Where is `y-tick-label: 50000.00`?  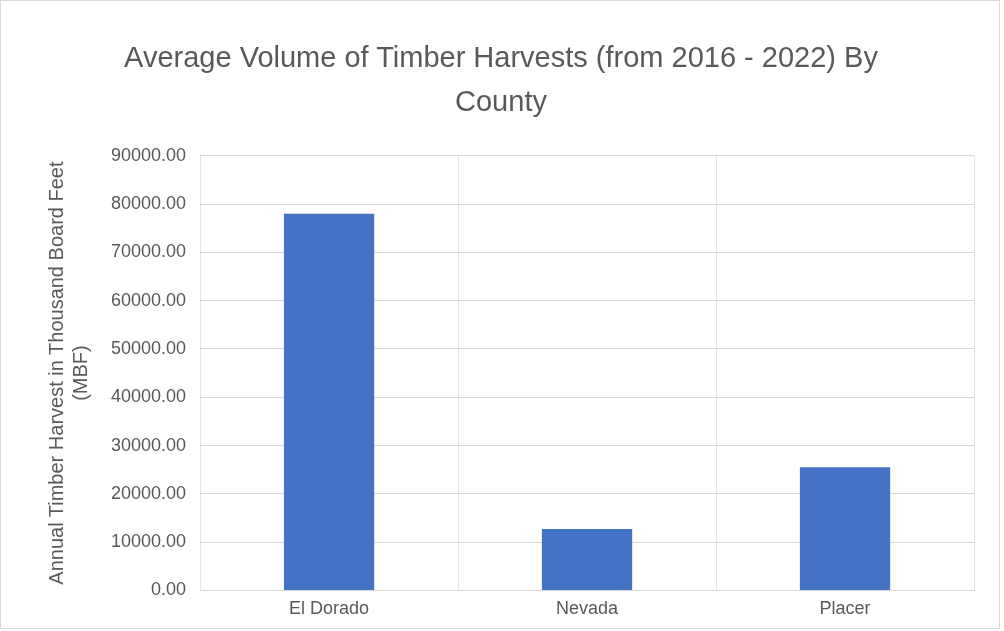 y-tick-label: 50000.00 is located at coordinates (149, 347).